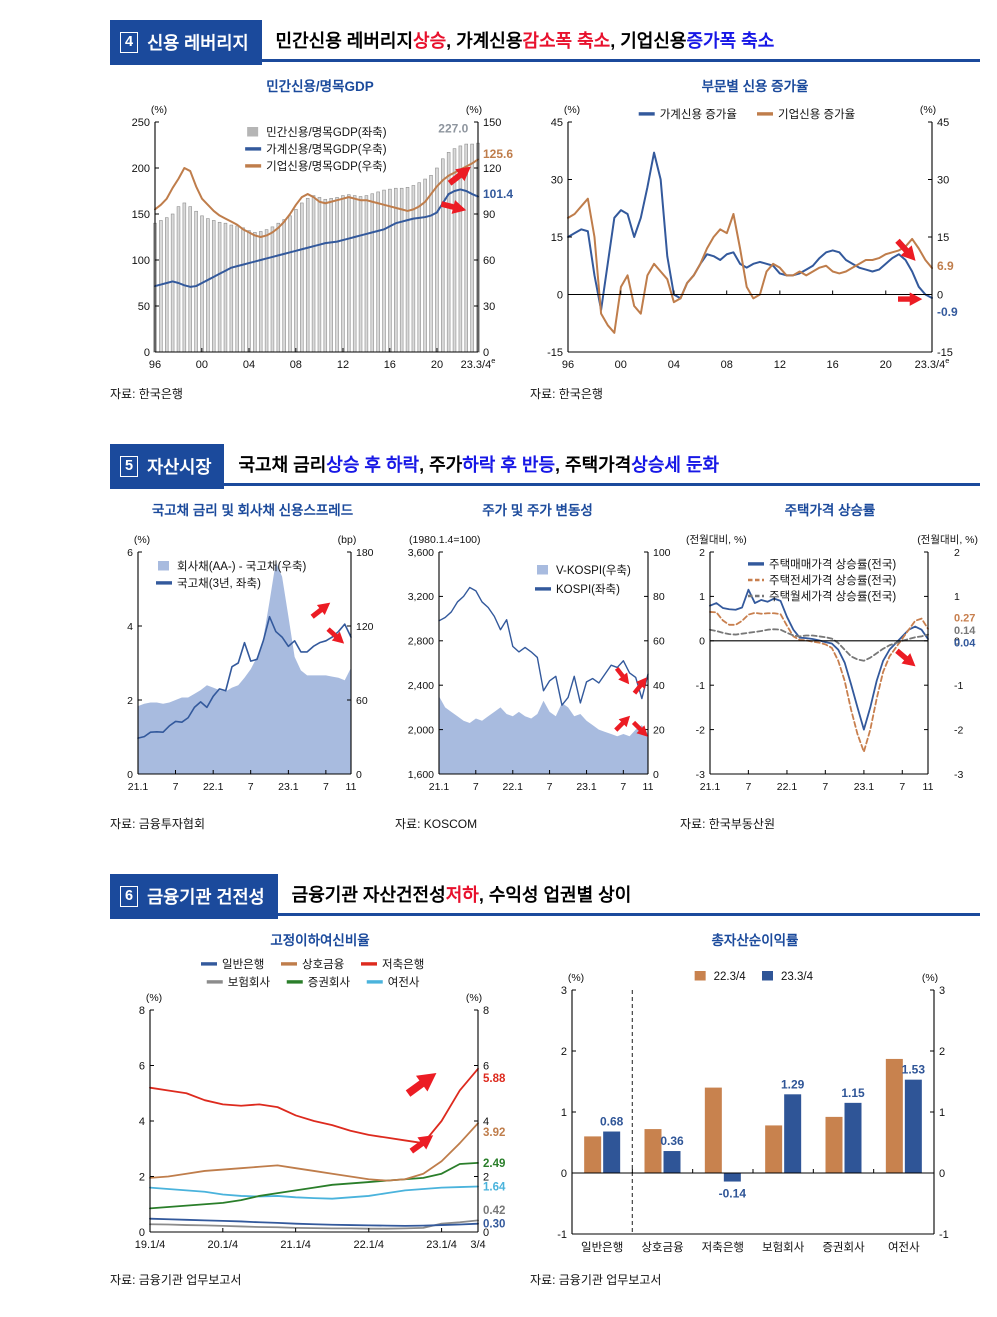 This screenshot has height=1317, width=997. I want to click on svg-text: 국고채(3년, 좌축), so click(219, 583).